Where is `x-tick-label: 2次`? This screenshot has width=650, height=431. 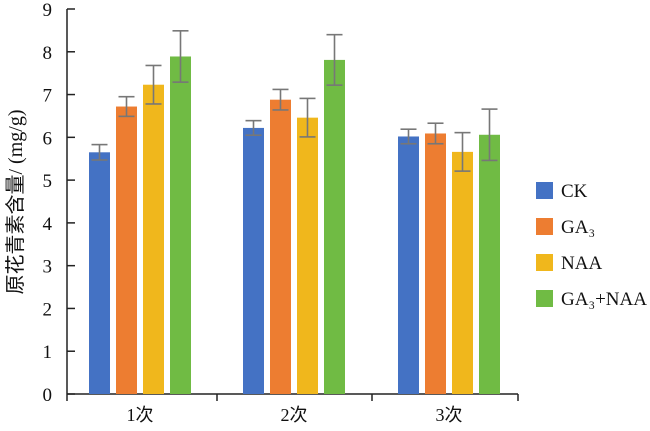 x-tick-label: 2次 is located at coordinates (294, 415).